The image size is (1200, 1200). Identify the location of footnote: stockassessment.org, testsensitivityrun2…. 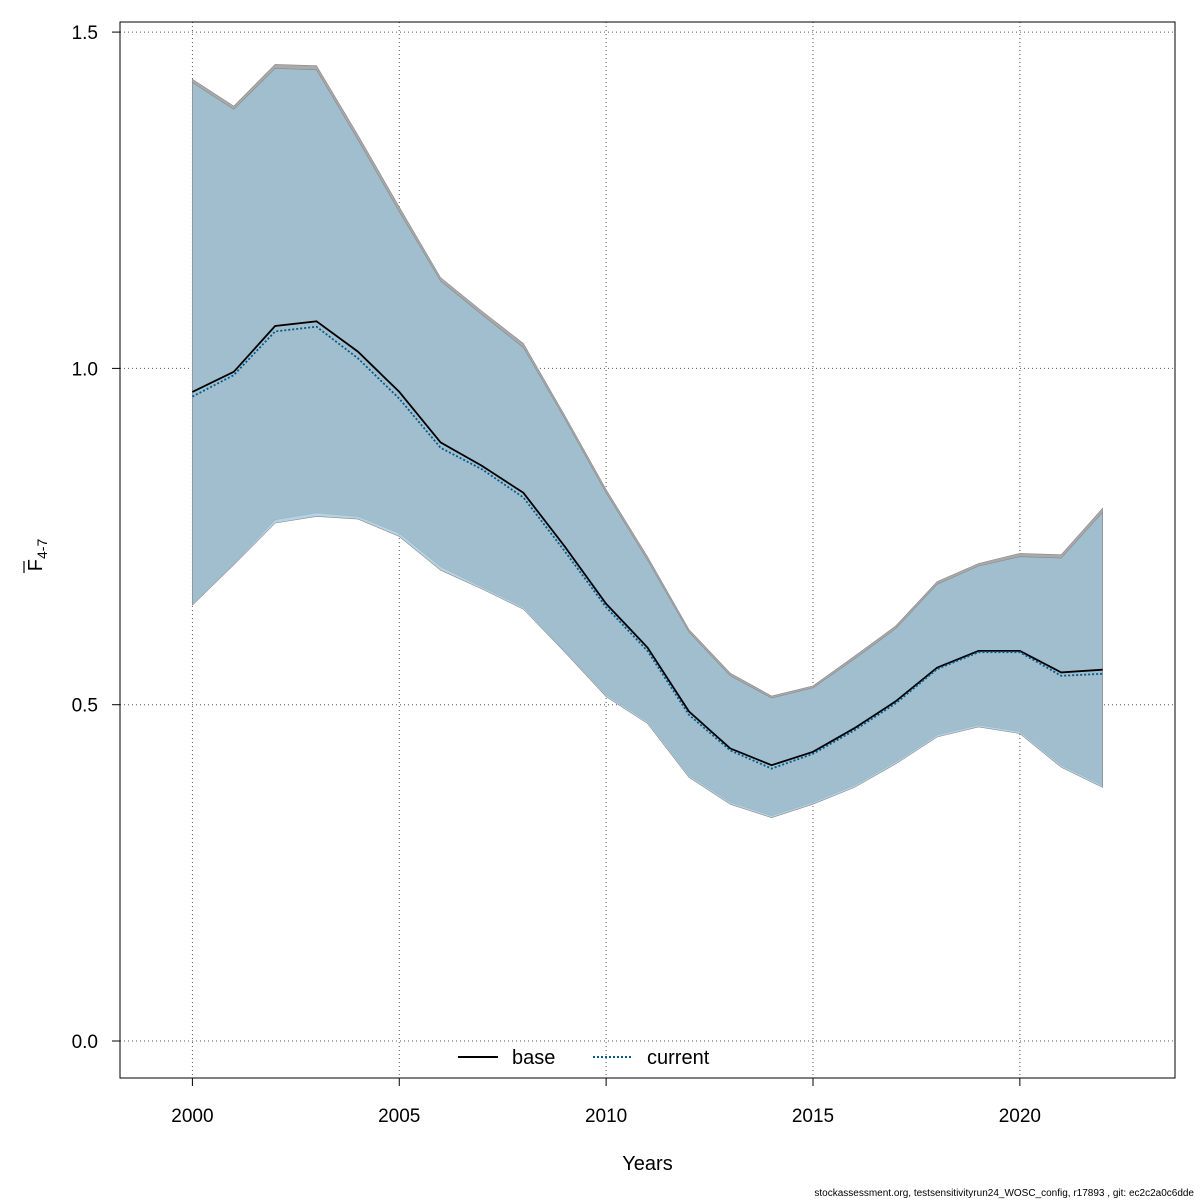
(1004, 1193).